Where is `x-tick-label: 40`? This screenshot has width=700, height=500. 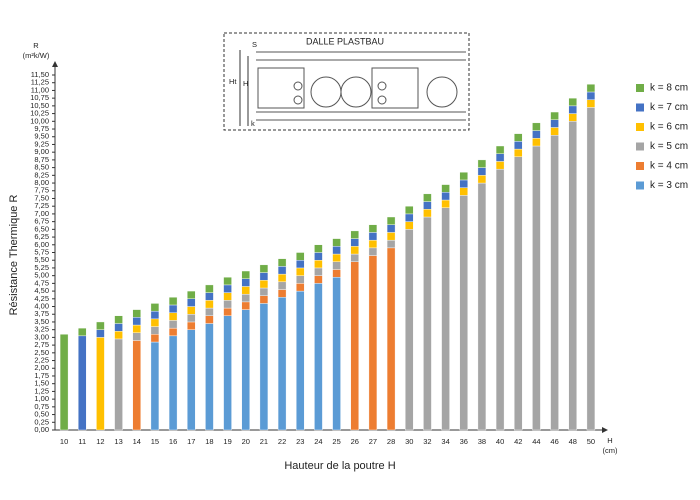 x-tick-label: 40 is located at coordinates (500, 441).